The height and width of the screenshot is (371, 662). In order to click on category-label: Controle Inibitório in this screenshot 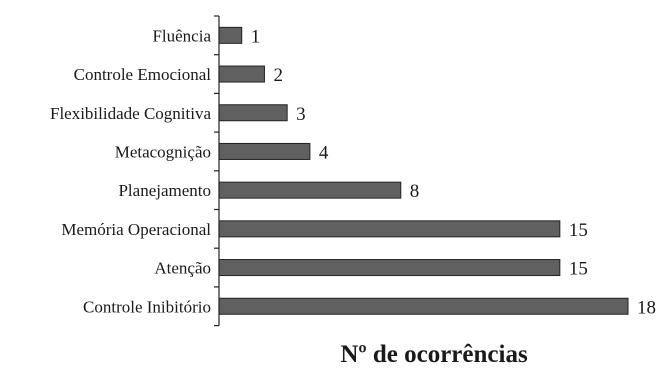, I will do `click(147, 306)`.